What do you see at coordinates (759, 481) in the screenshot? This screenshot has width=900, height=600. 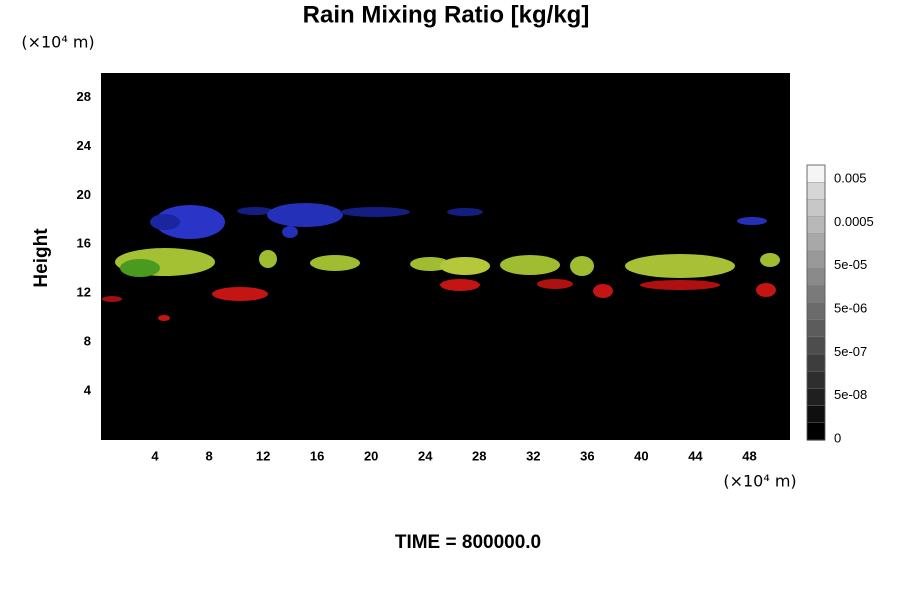 I see `x-unit-label: (×10⁴ m)` at bounding box center [759, 481].